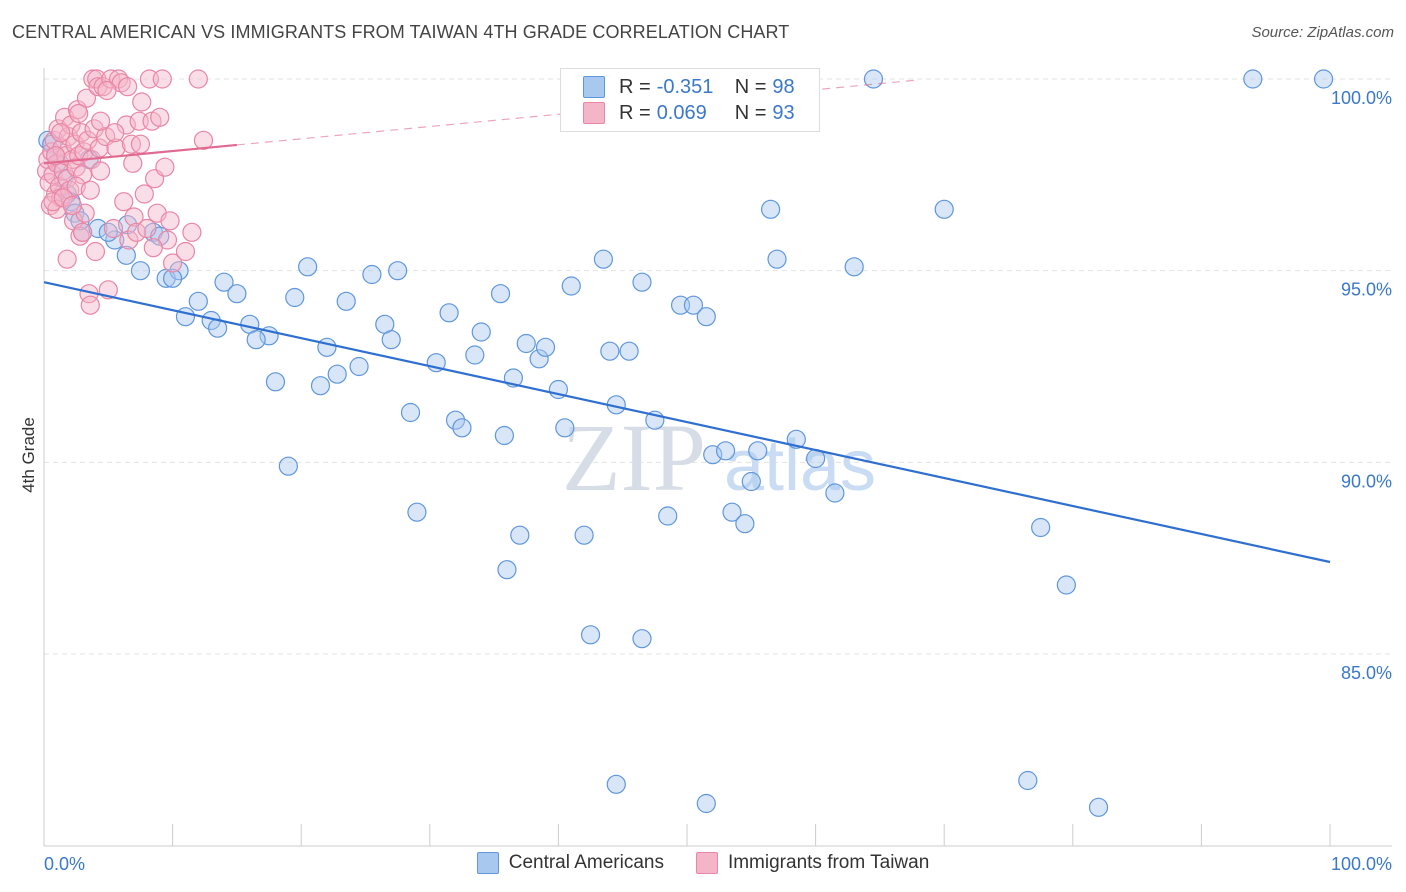 The image size is (1406, 892). What do you see at coordinates (570, 863) in the screenshot?
I see `legend-item-central-americans: Central Americans` at bounding box center [570, 863].